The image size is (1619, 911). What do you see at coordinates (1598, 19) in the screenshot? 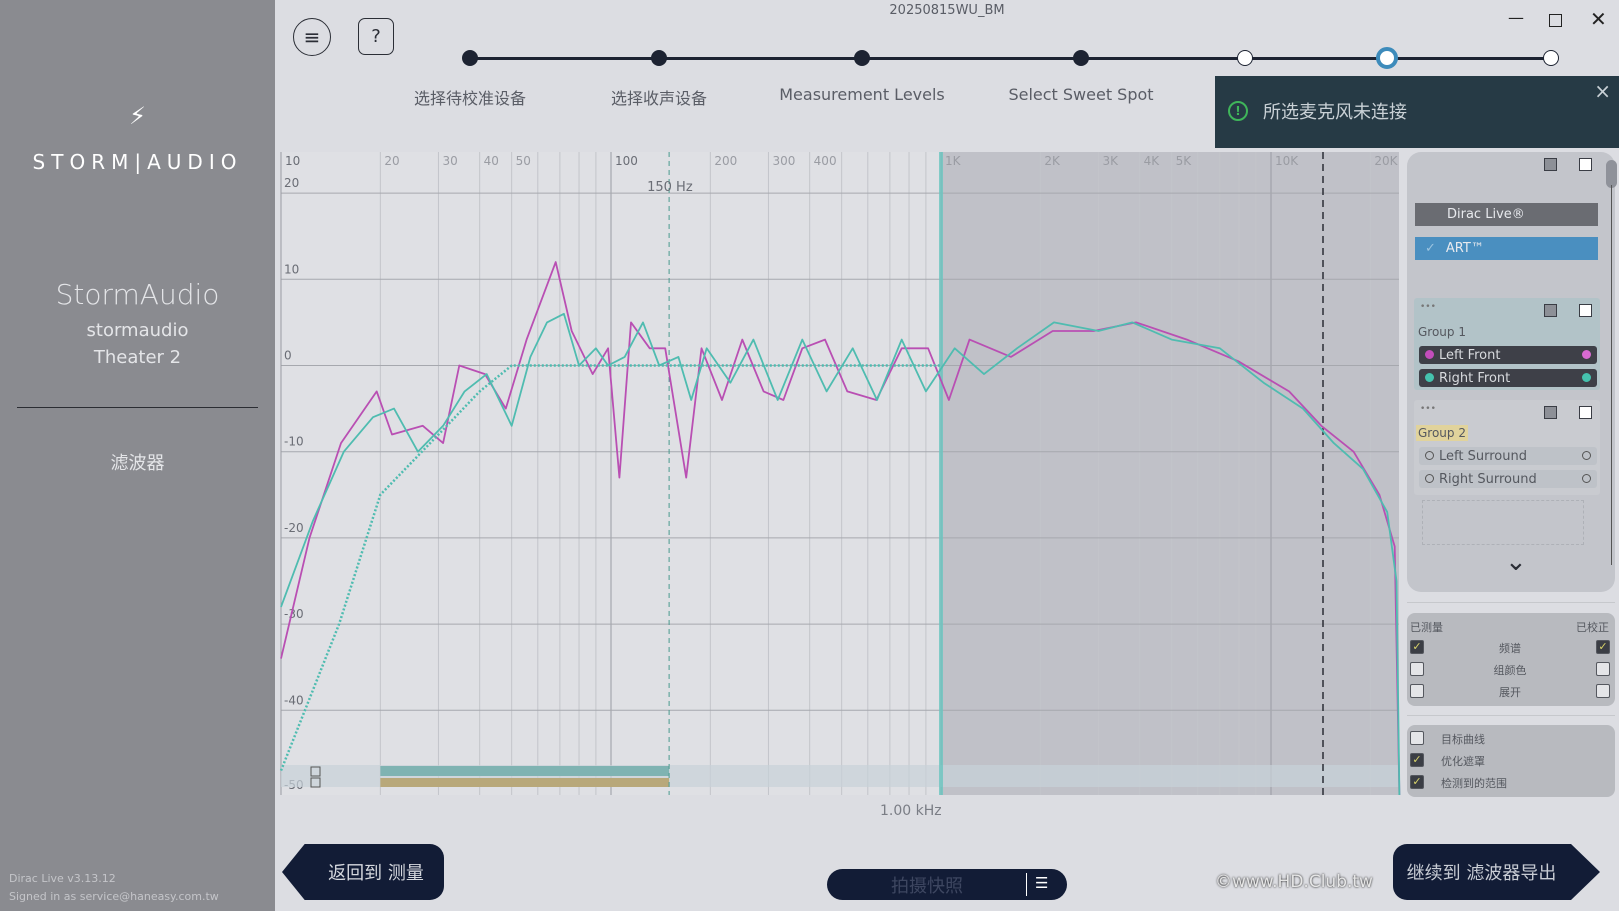
I see `close-icon: ✕` at bounding box center [1598, 19].